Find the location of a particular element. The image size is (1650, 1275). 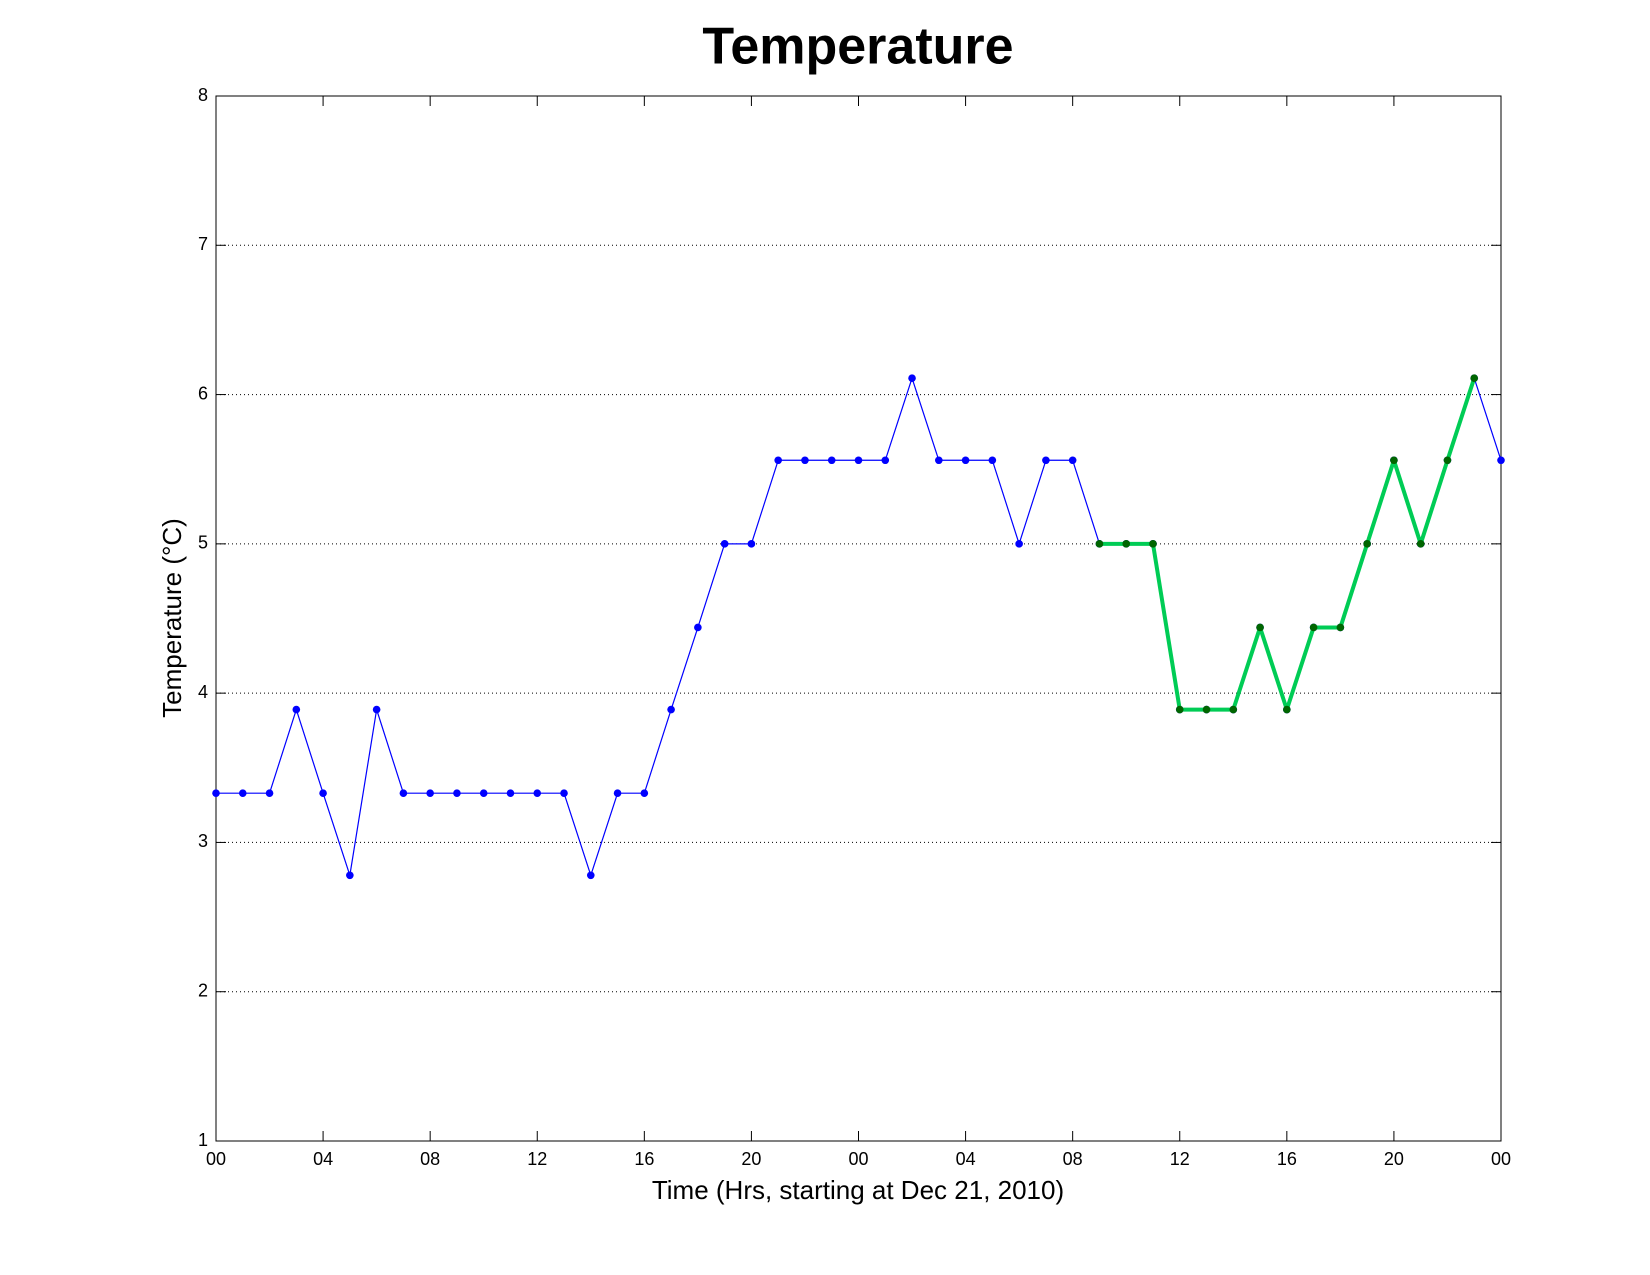

y-tick-label: 8 is located at coordinates (203, 95).